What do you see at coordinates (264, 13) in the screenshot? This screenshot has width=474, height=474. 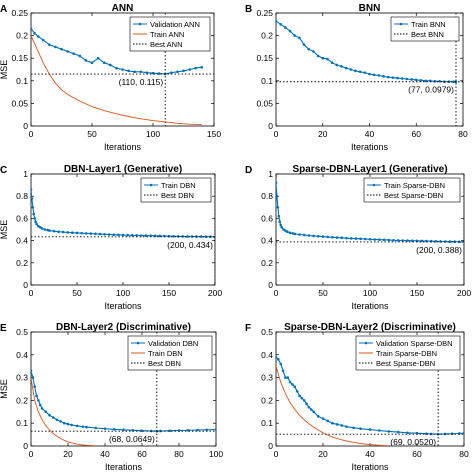 I see `y-tick-label: 0.25` at bounding box center [264, 13].